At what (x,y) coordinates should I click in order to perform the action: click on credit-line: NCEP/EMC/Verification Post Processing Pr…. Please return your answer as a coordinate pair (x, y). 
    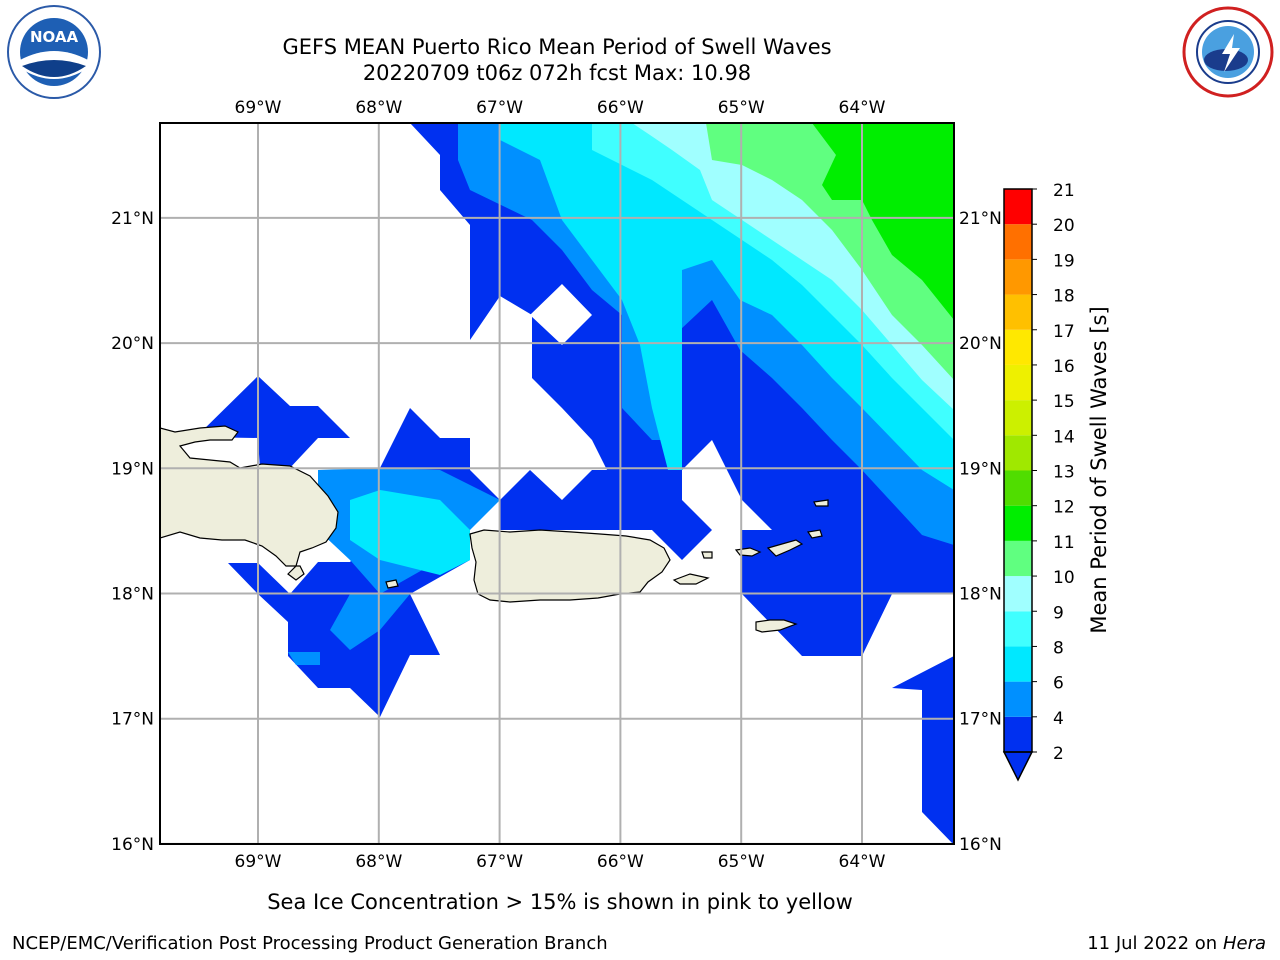
    Looking at the image, I should click on (310, 943).